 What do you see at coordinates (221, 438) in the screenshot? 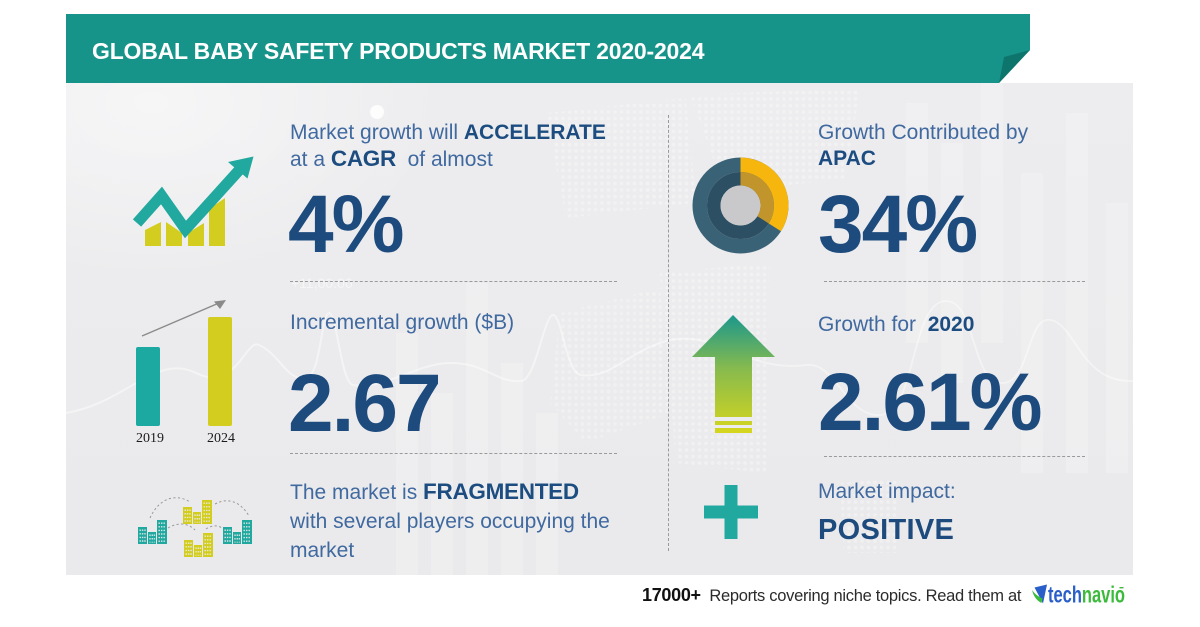
I see `svg-text: 2024` at bounding box center [221, 438].